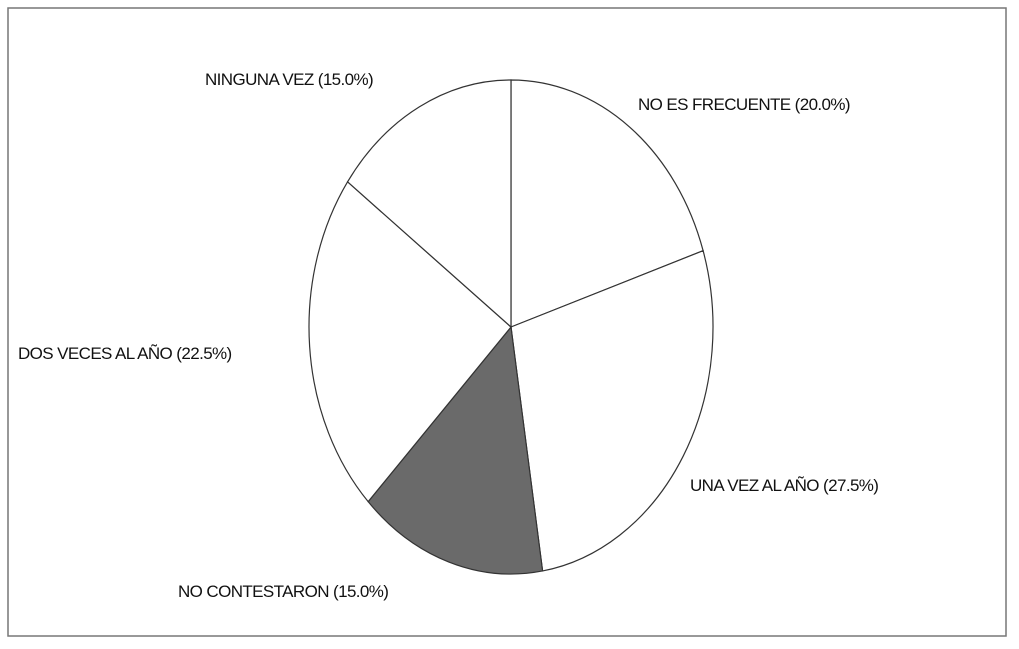  I want to click on slice-label: DOS VECES AL AÑO (22.5%), so click(125, 353).